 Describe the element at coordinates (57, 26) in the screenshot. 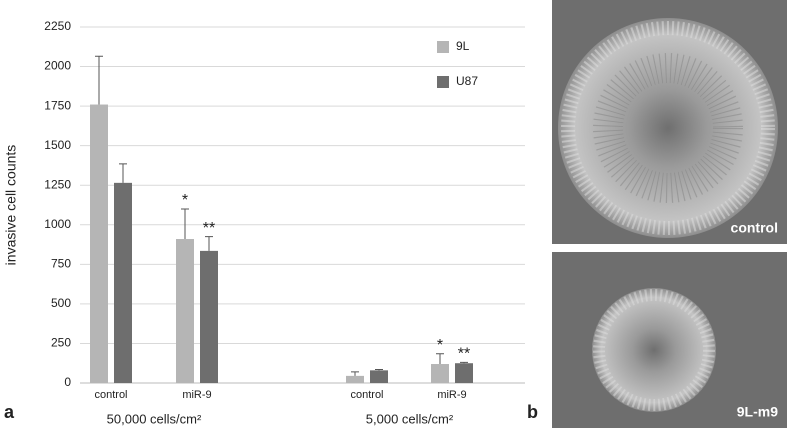

I see `y-tick-label: 2250` at that location.